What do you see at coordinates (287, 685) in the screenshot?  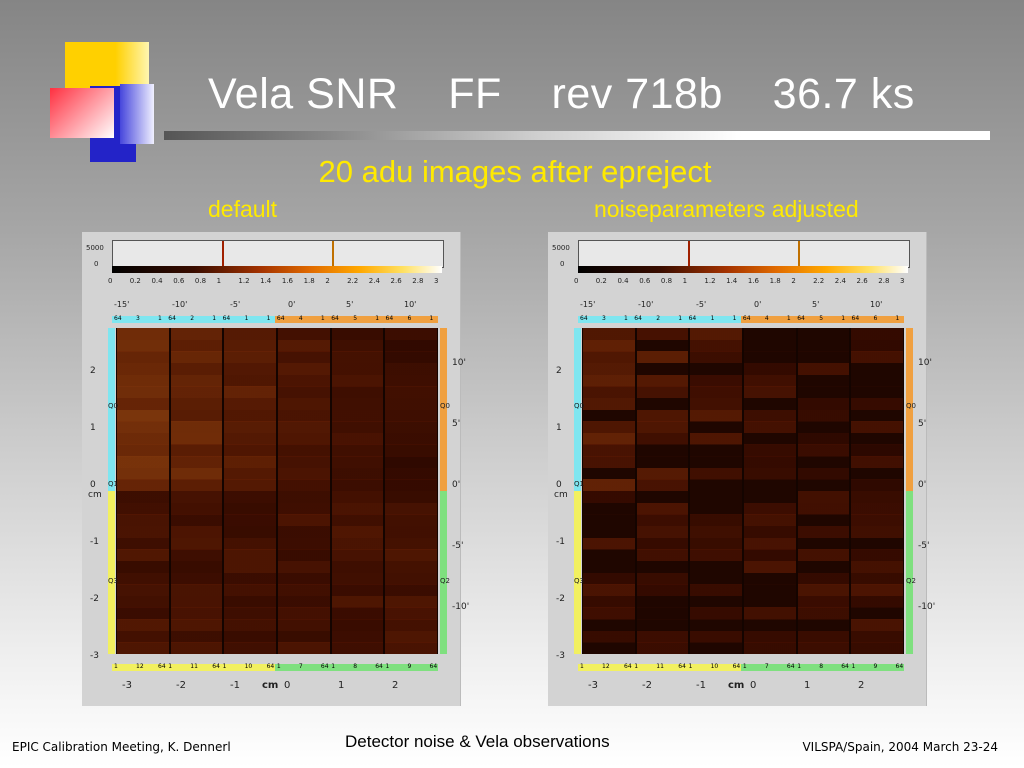 I see `cm-bottom-label: 0` at bounding box center [287, 685].